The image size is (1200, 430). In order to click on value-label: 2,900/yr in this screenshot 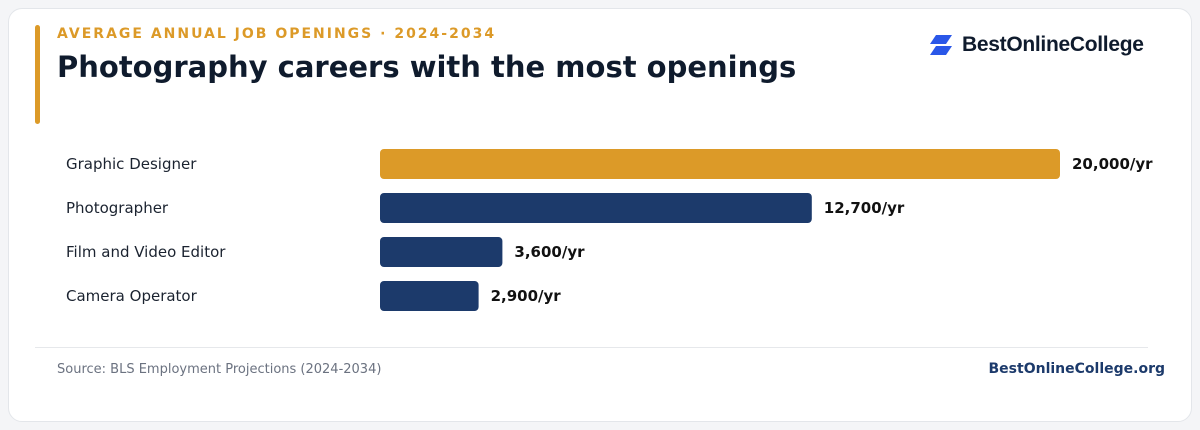, I will do `click(526, 296)`.